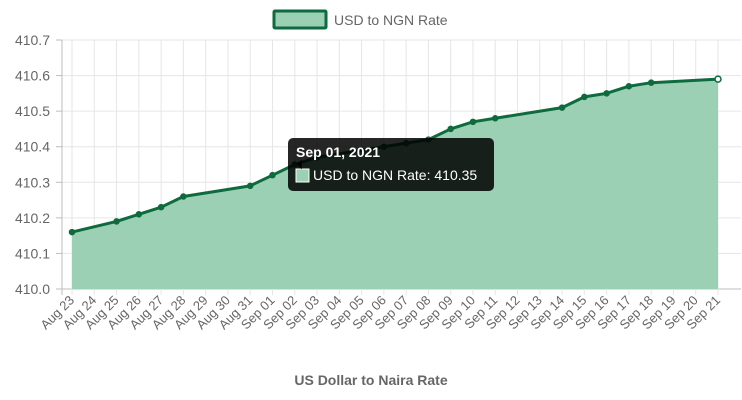 Image resolution: width=742 pixels, height=400 pixels. I want to click on x-axis-title: US Dollar to Naira Rate, so click(370, 380).